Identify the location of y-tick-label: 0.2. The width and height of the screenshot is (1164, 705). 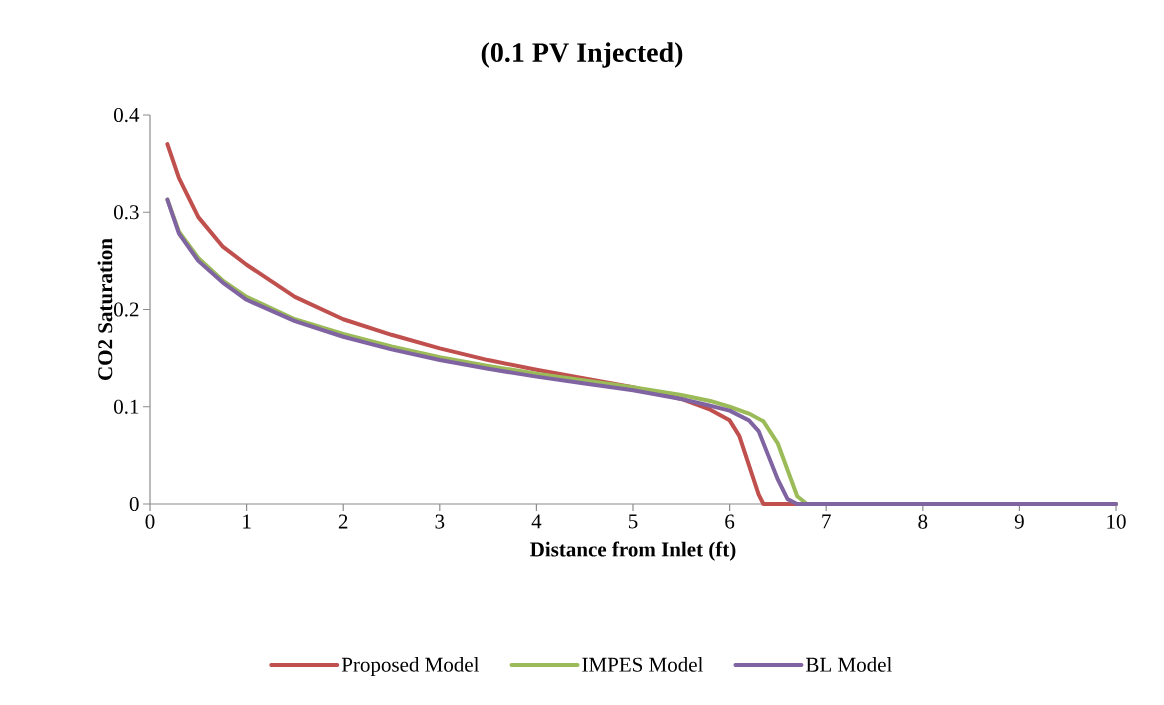
(126, 309).